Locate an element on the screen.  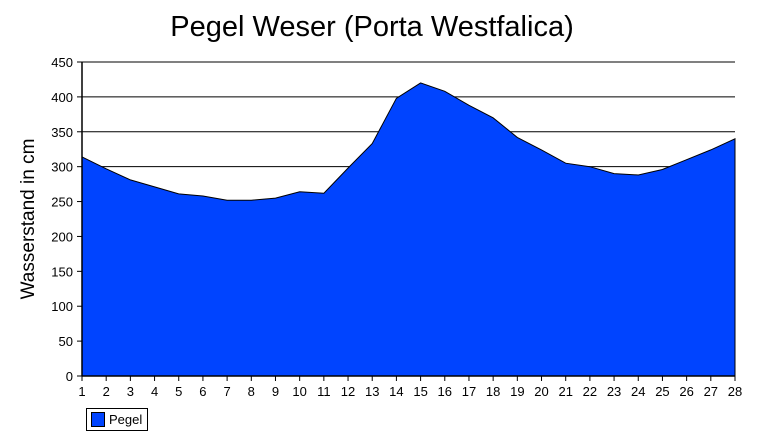
legend-label-pegel: Pegel is located at coordinates (126, 419).